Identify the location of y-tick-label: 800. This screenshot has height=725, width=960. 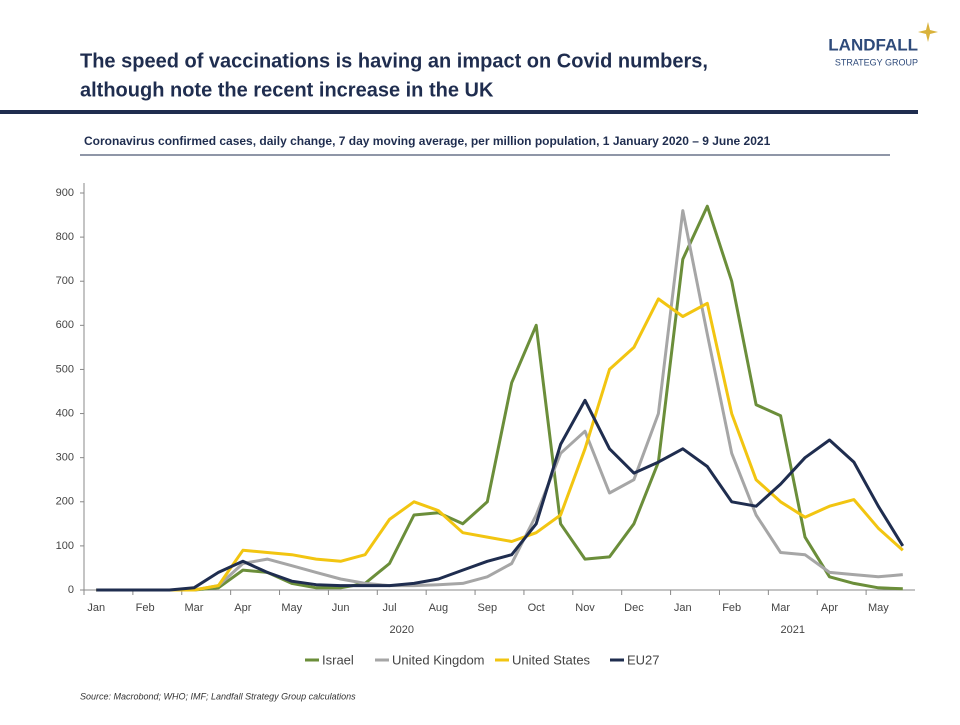
(65, 237).